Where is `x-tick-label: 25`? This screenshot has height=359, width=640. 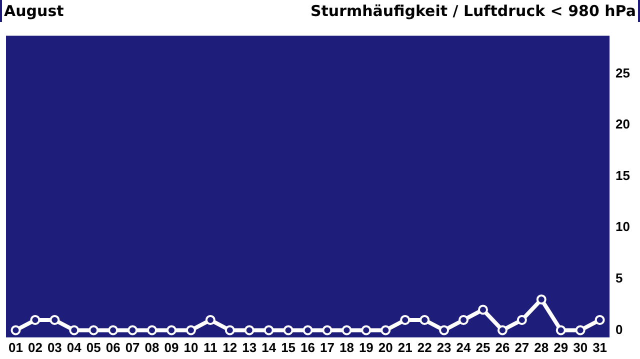 x-tick-label: 25 is located at coordinates (483, 347).